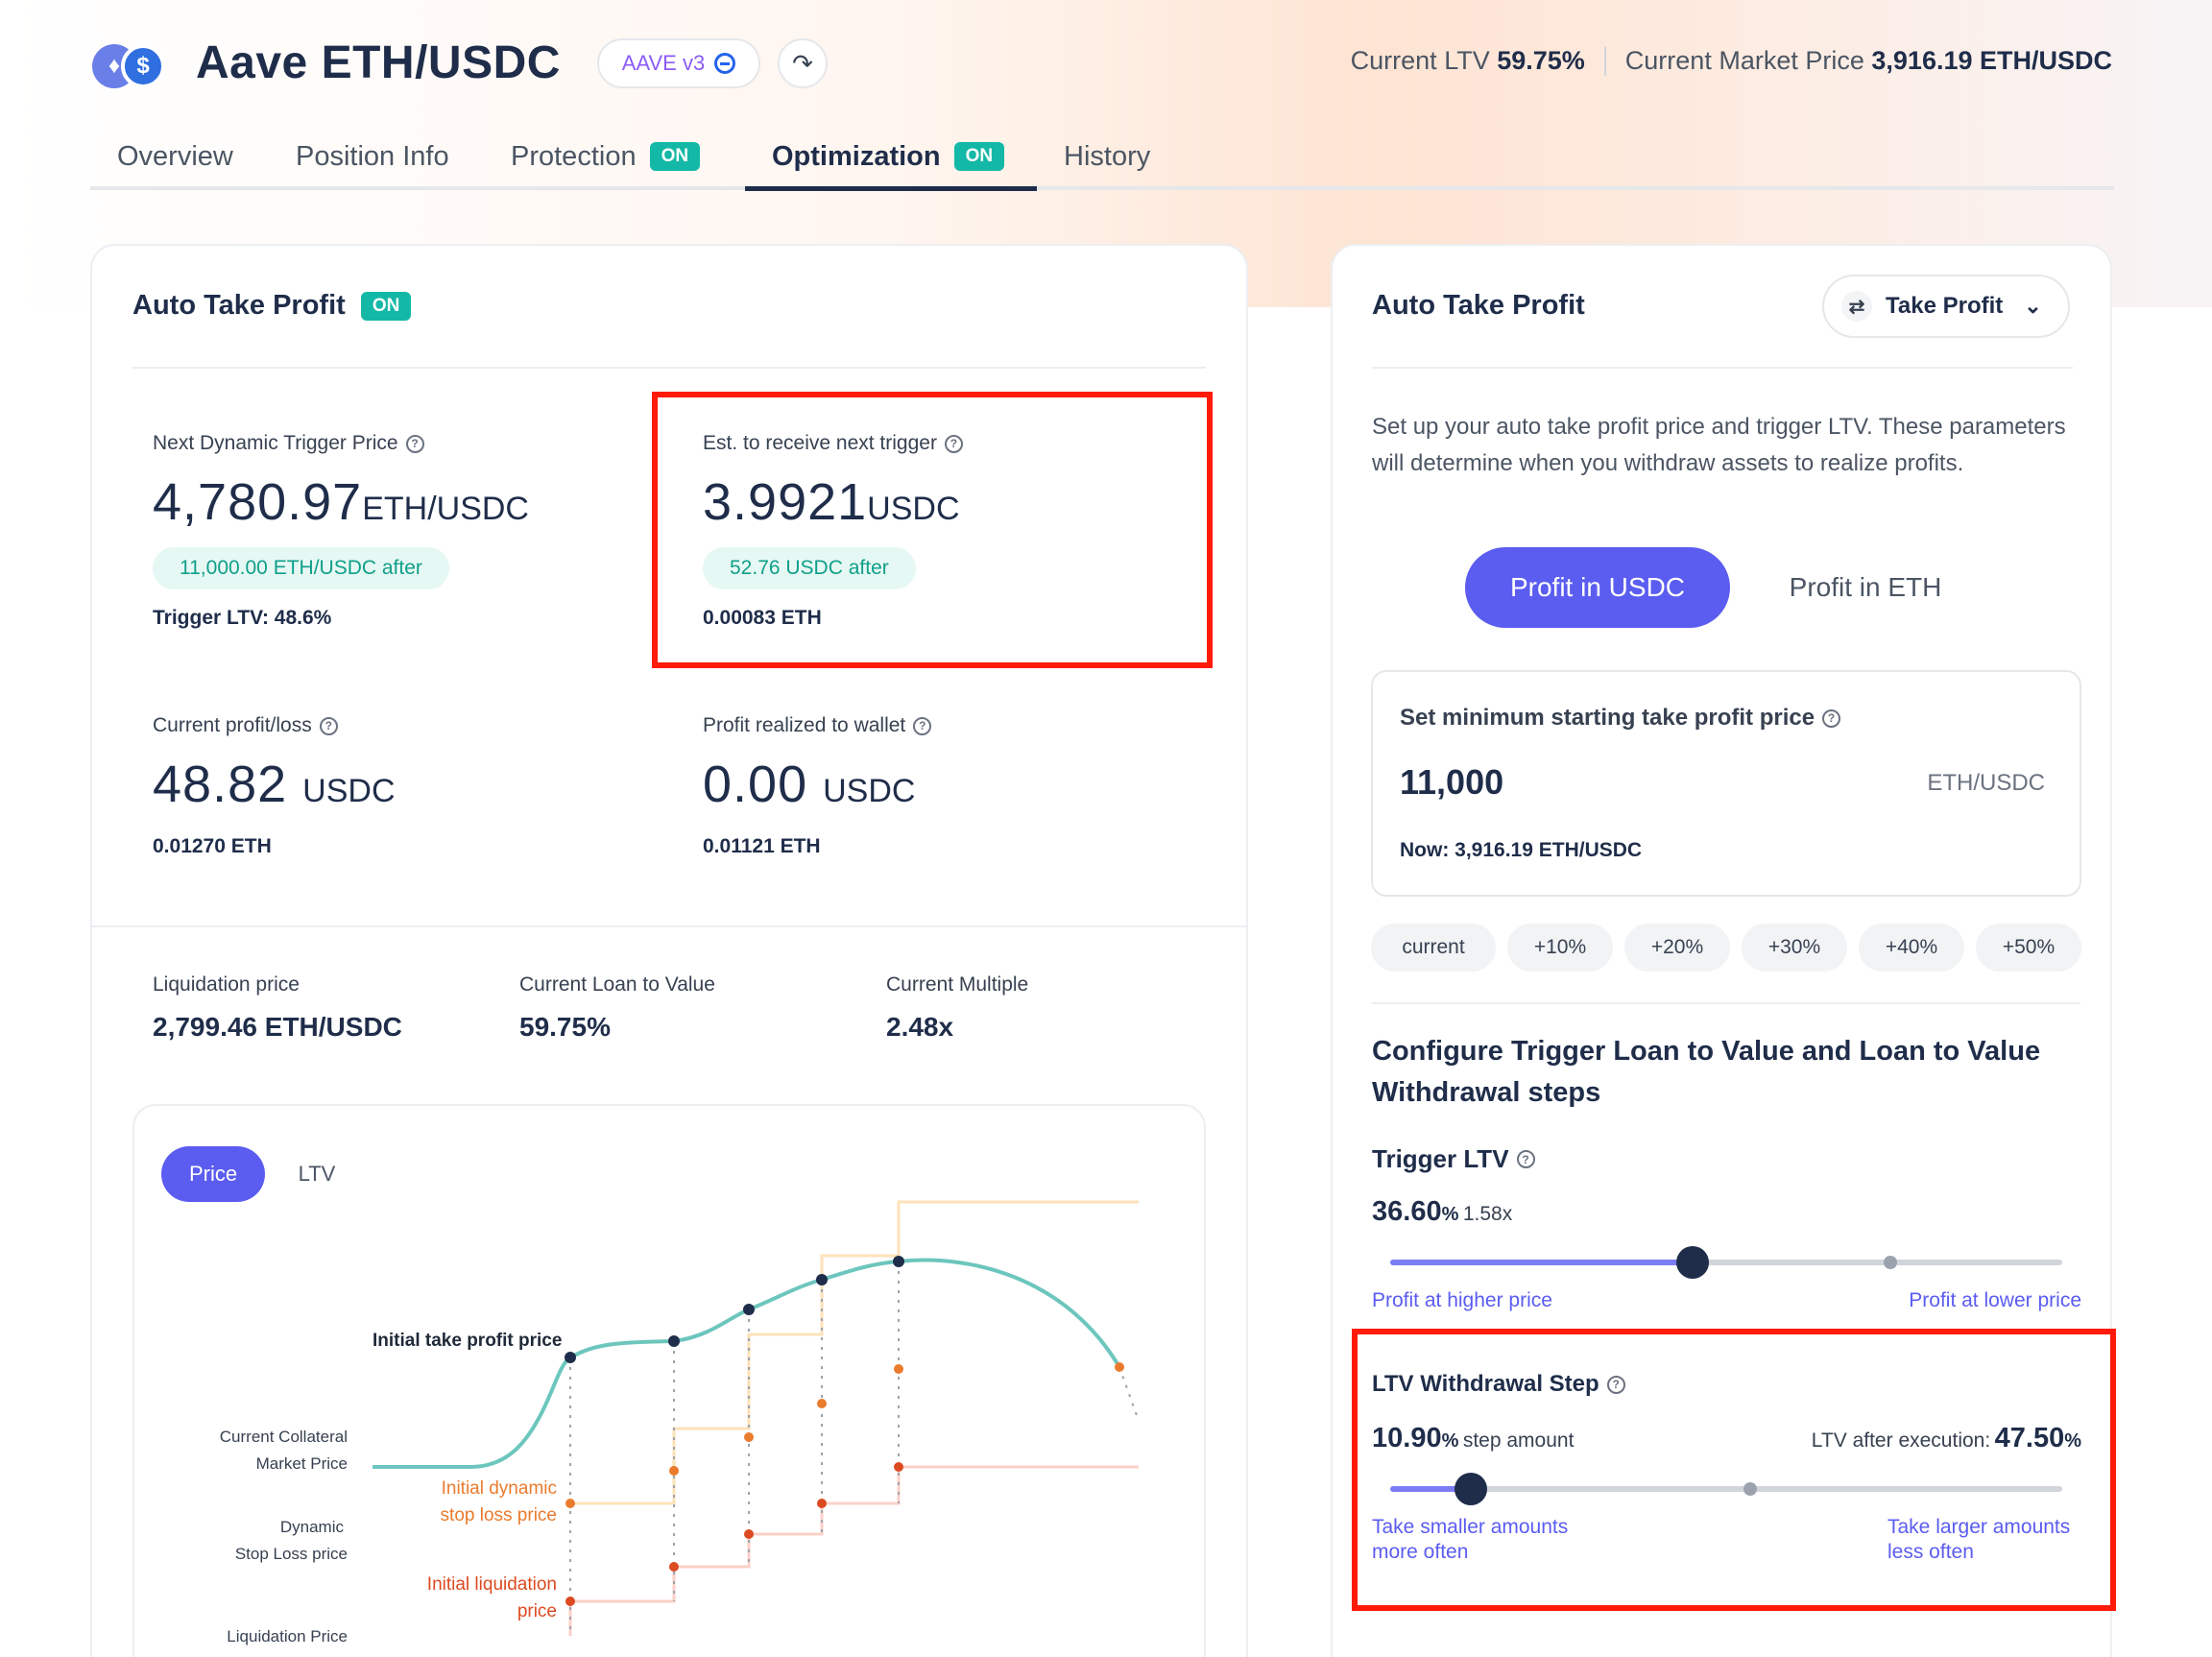 This screenshot has height=1657, width=2212. I want to click on min-price-unit: ETH/USDC, so click(1986, 783).